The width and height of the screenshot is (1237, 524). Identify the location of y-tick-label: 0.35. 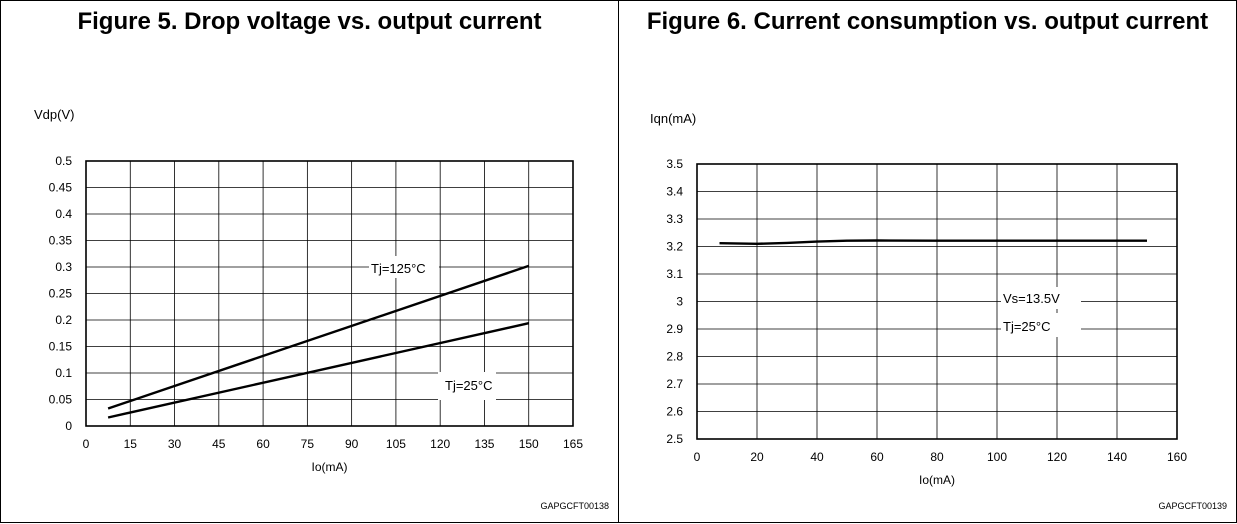
(61, 241).